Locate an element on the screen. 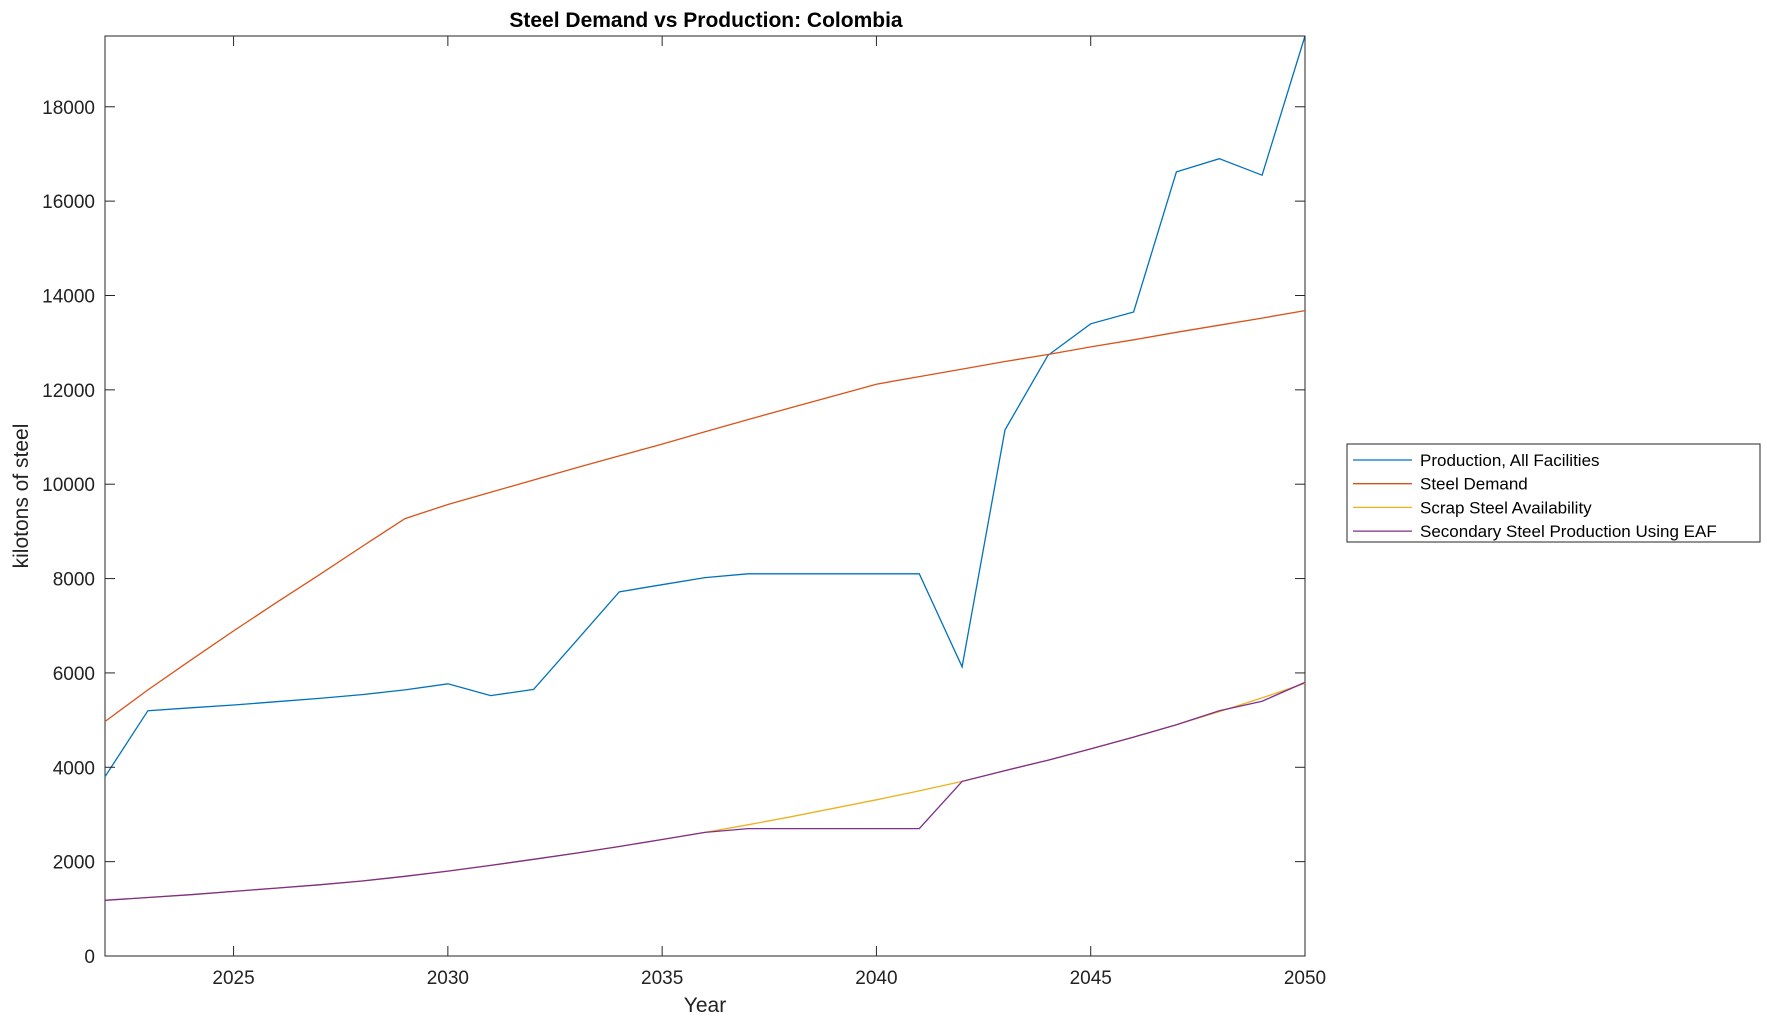 The height and width of the screenshot is (1021, 1767). y-tick-label: 16000 is located at coordinates (68, 202).